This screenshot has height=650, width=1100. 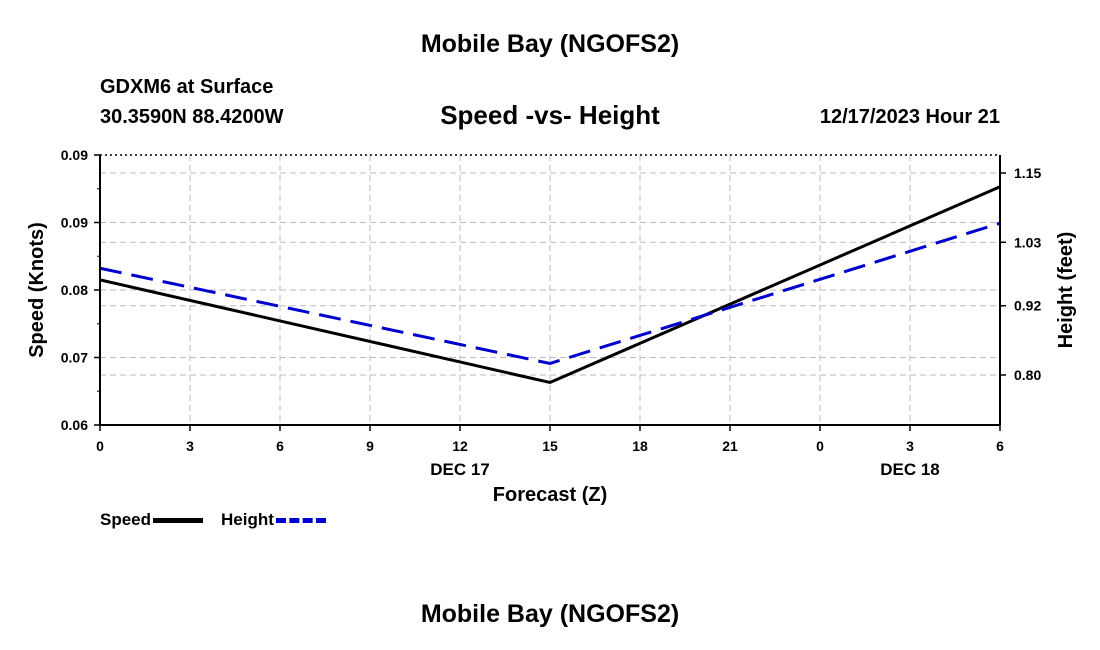 What do you see at coordinates (187, 87) in the screenshot?
I see `station-label: GDXM6 at Surface` at bounding box center [187, 87].